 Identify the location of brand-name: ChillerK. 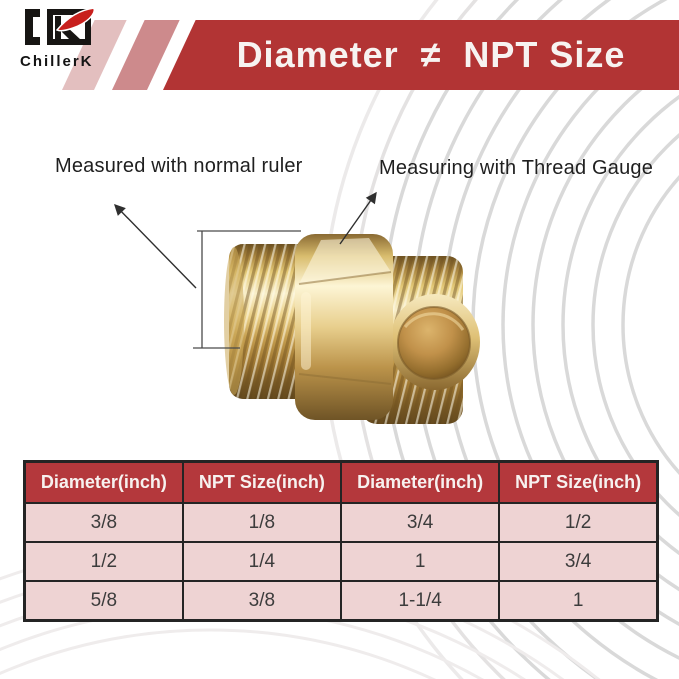
(57, 61).